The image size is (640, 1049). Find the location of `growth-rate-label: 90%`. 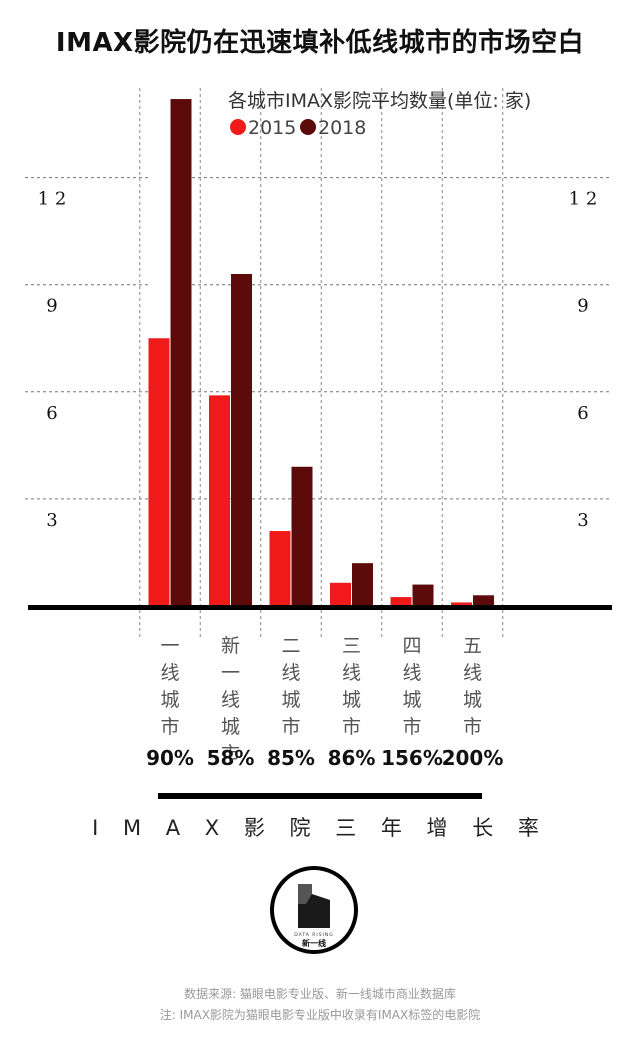

growth-rate-label: 90% is located at coordinates (170, 758).